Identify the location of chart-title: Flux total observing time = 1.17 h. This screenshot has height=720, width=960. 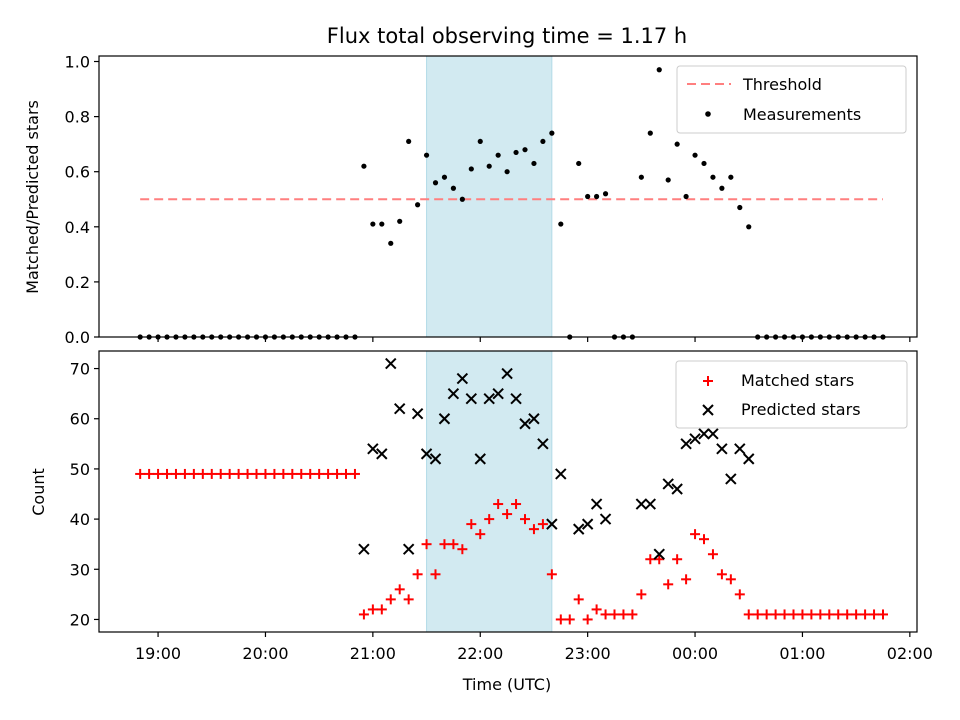
(507, 36).